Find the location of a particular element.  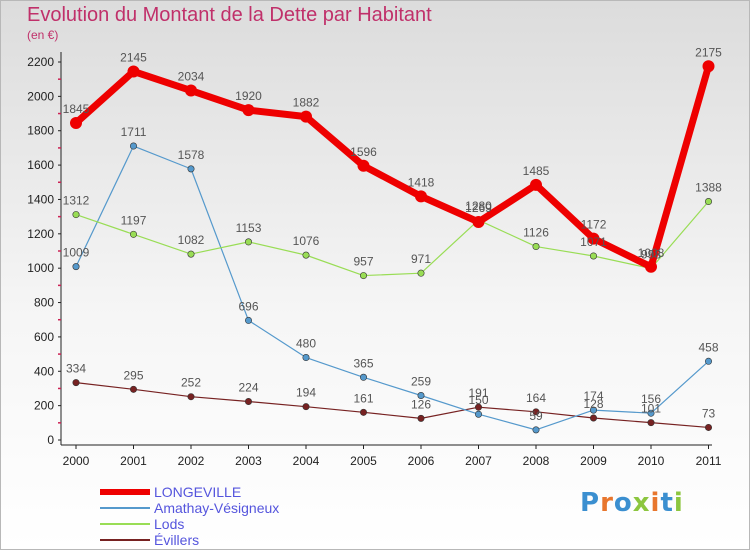

data-label: 1082 is located at coordinates (191, 240).